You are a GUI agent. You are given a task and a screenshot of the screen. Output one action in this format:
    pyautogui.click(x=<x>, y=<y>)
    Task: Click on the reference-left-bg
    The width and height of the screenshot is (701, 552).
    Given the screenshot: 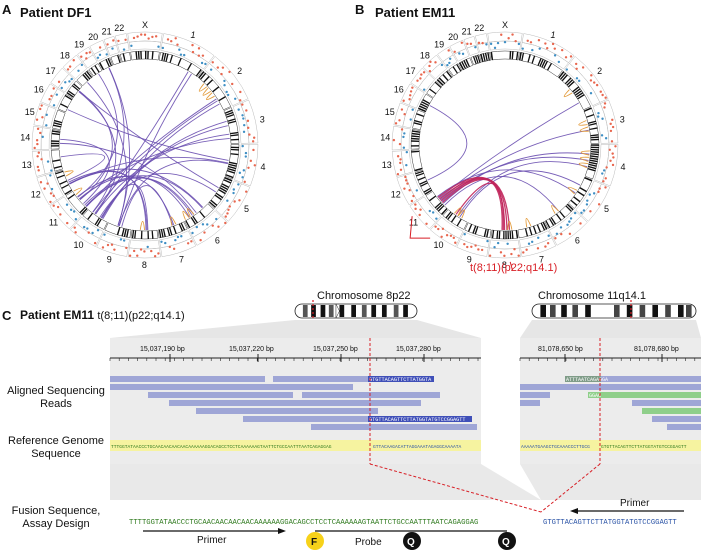 What is the action you would take?
    pyautogui.click(x=295, y=445)
    